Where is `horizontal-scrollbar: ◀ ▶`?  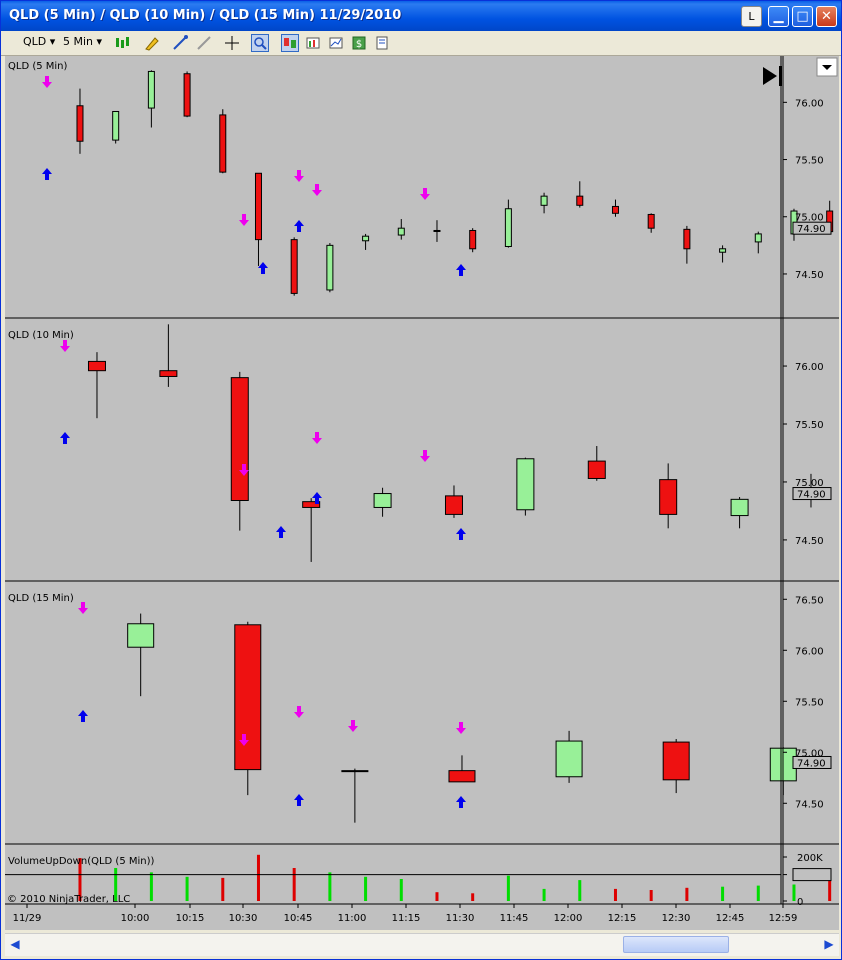
horizontal-scrollbar: ◀ ▶ is located at coordinates (422, 944).